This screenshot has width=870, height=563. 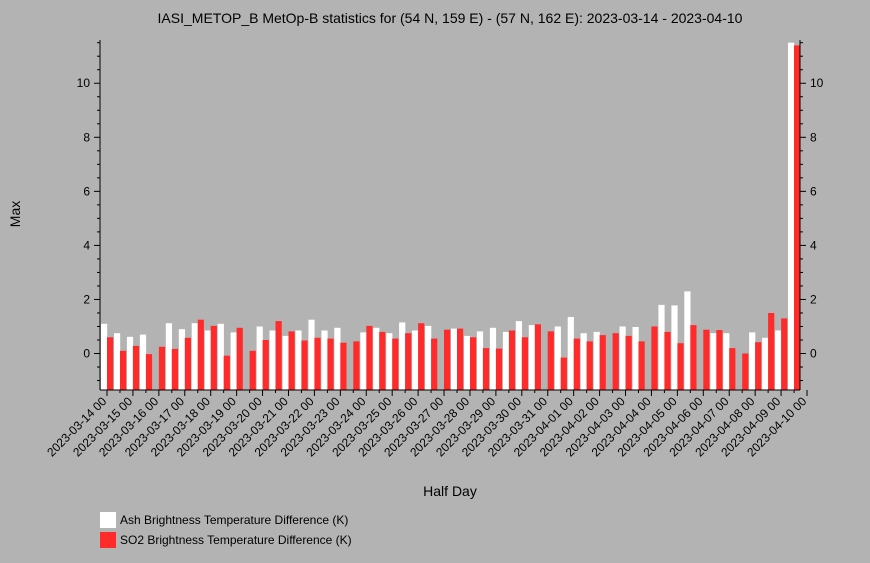 I want to click on y-tick-label: 10, so click(x=84, y=83).